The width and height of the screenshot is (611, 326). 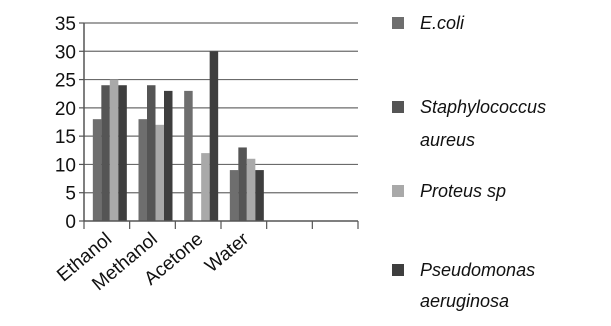 What do you see at coordinates (65, 137) in the screenshot?
I see `y-tick-label: 15` at bounding box center [65, 137].